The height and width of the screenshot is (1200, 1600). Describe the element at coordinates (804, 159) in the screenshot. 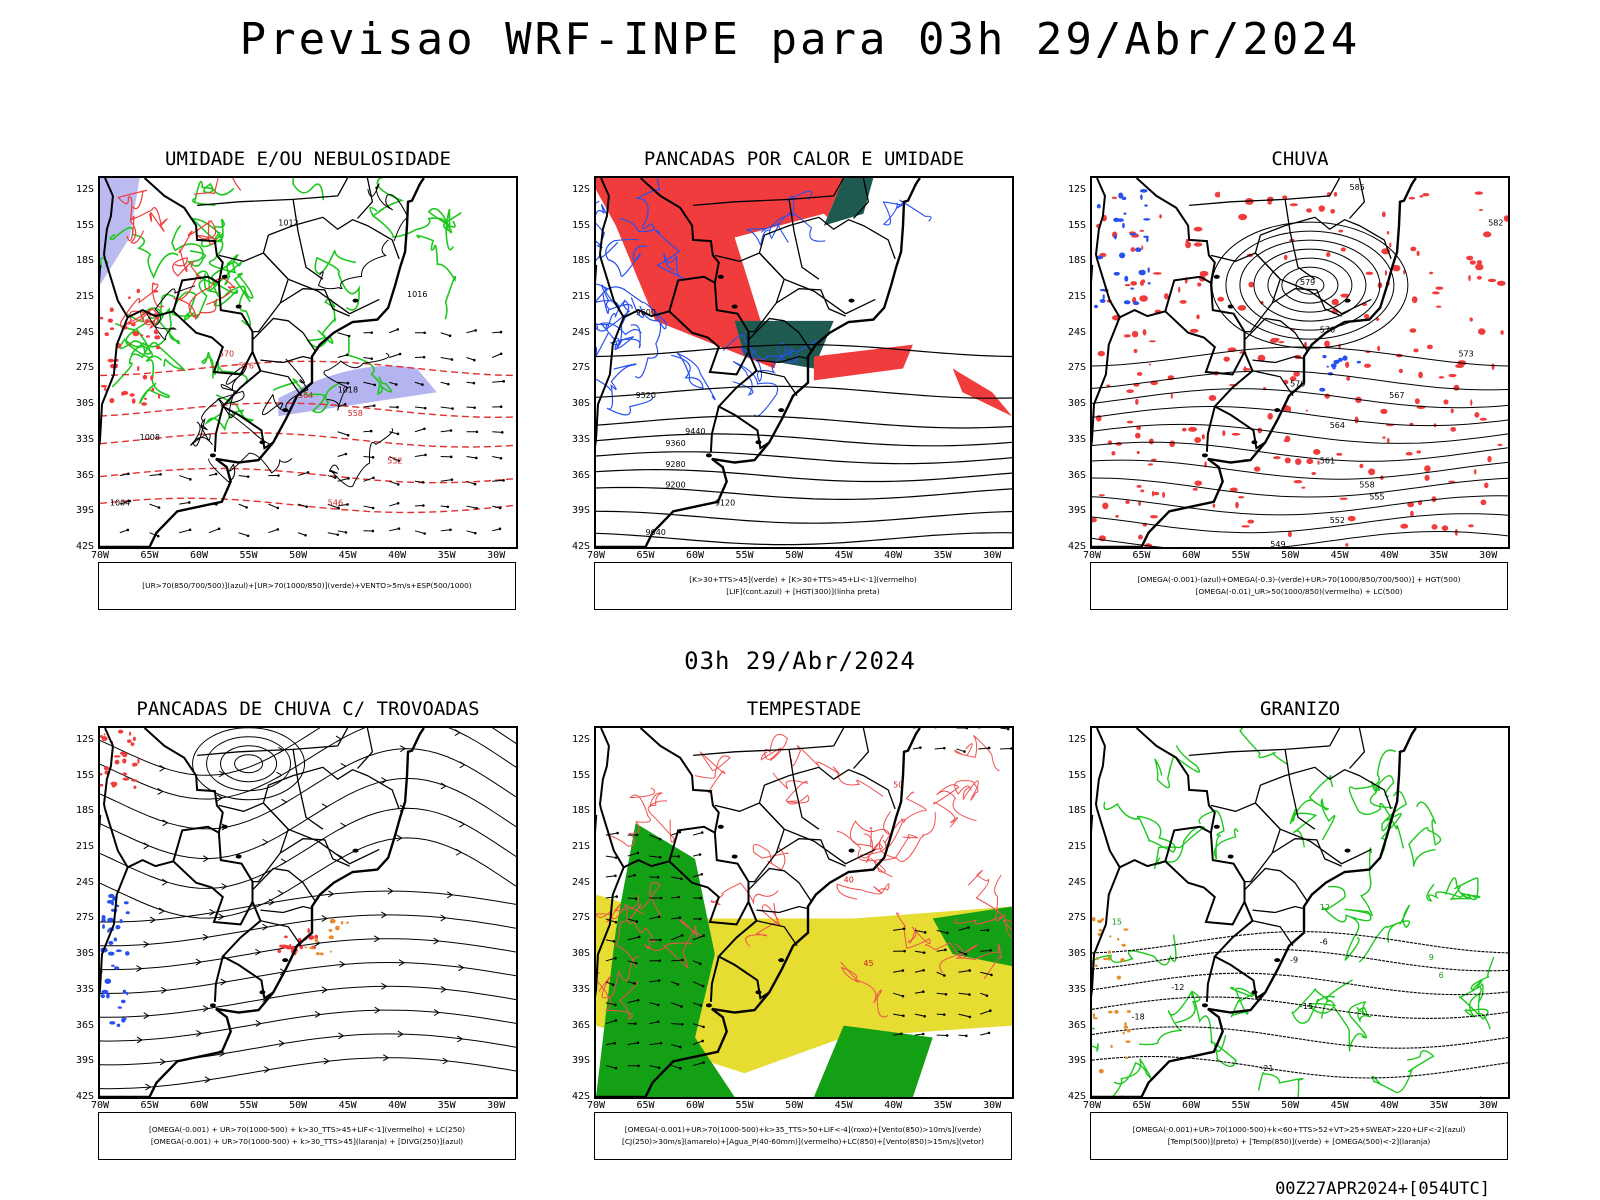

I see `panel-title: PANCADAS POR CALOR E UMIDADE` at that location.